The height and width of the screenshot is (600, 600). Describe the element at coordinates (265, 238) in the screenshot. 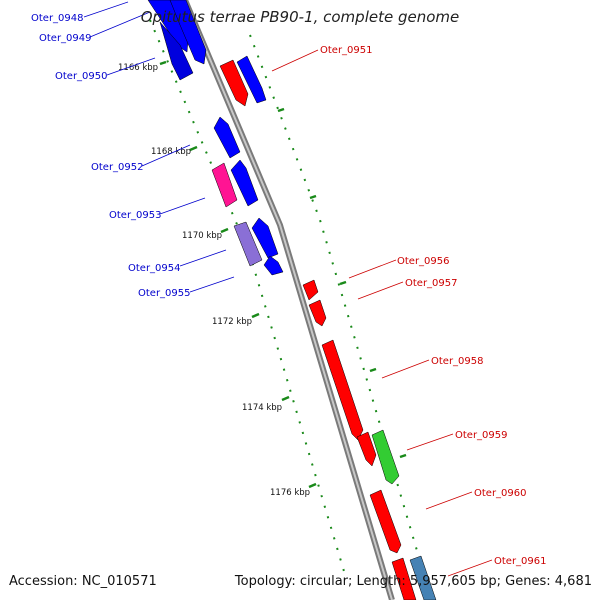

I see `gene-arrow-oter-0954b` at that location.